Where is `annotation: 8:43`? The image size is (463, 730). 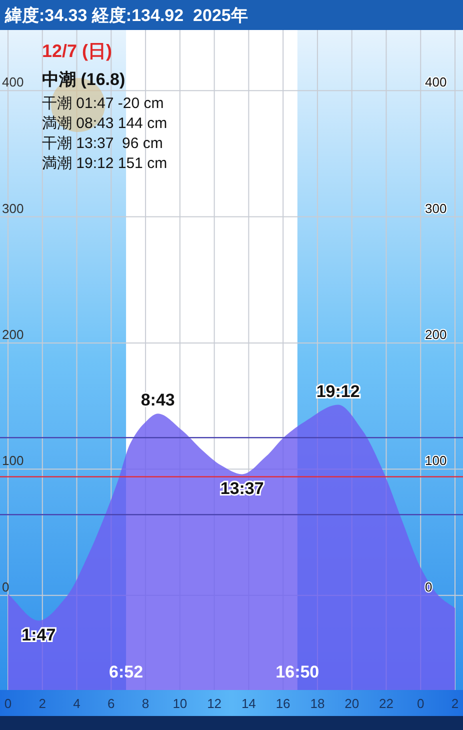 annotation: 8:43 is located at coordinates (157, 400).